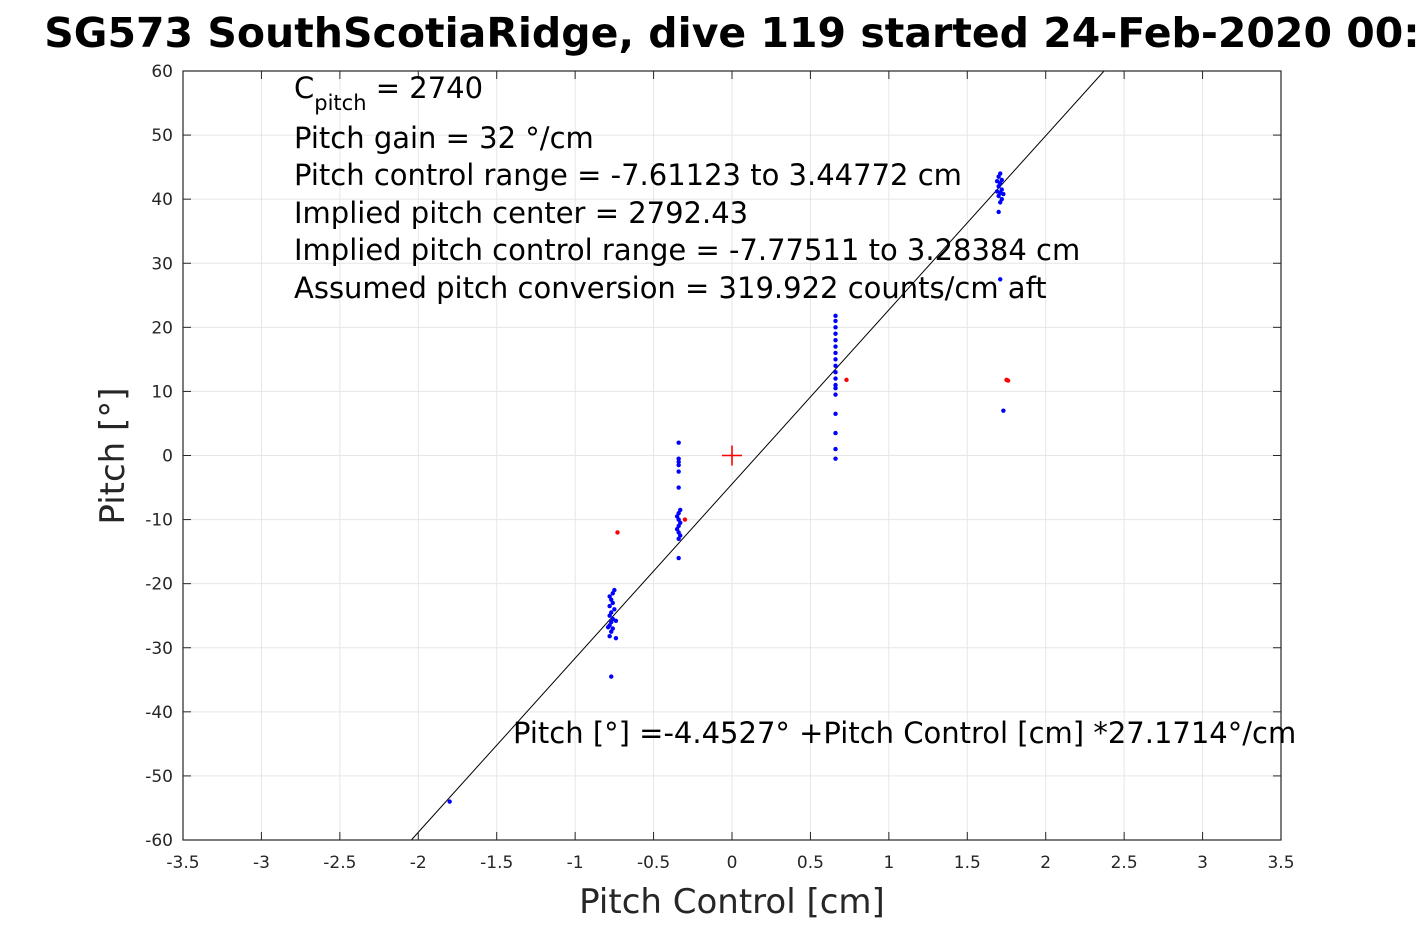 The height and width of the screenshot is (945, 1417). I want to click on center-marker-group, so click(732, 455).